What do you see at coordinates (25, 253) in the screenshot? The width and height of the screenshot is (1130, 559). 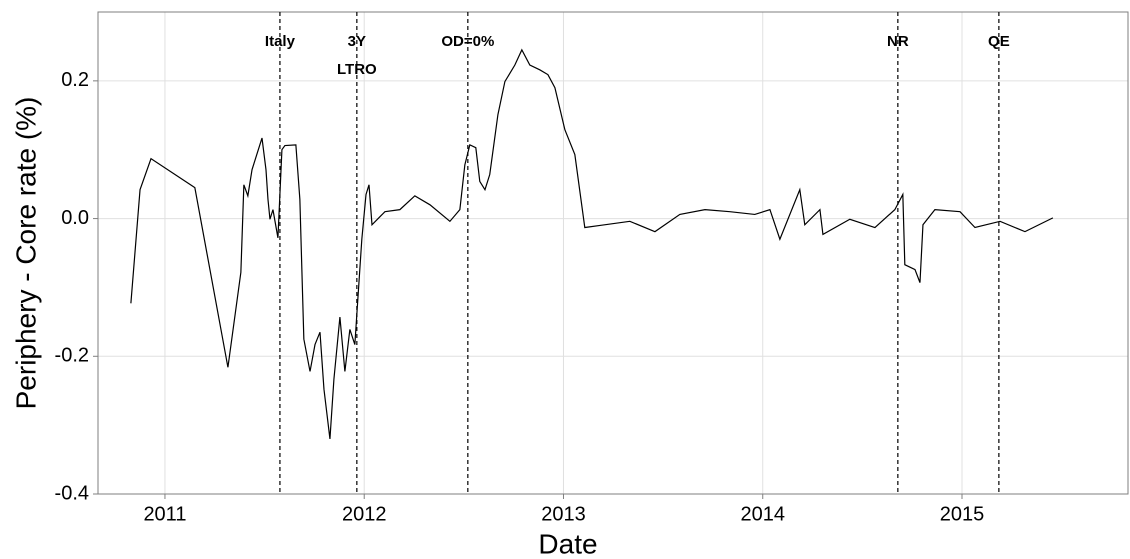 I see `y-axis-title: Periphery - Core rate (%)` at bounding box center [25, 253].